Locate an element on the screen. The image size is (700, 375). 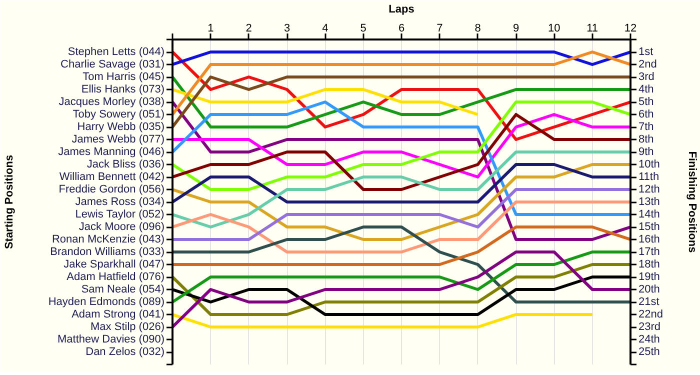
text: Max Stilp (026) is located at coordinates (127, 327).